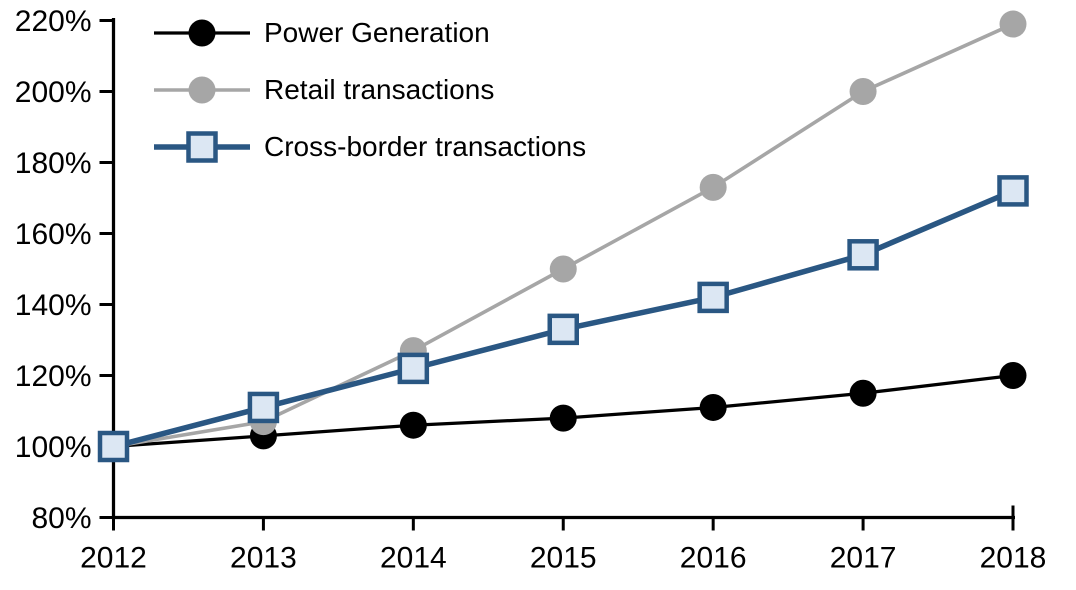 This screenshot has height=590, width=1076. What do you see at coordinates (863, 255) in the screenshot?
I see `data-point-cross-border-transactions-2017` at bounding box center [863, 255].